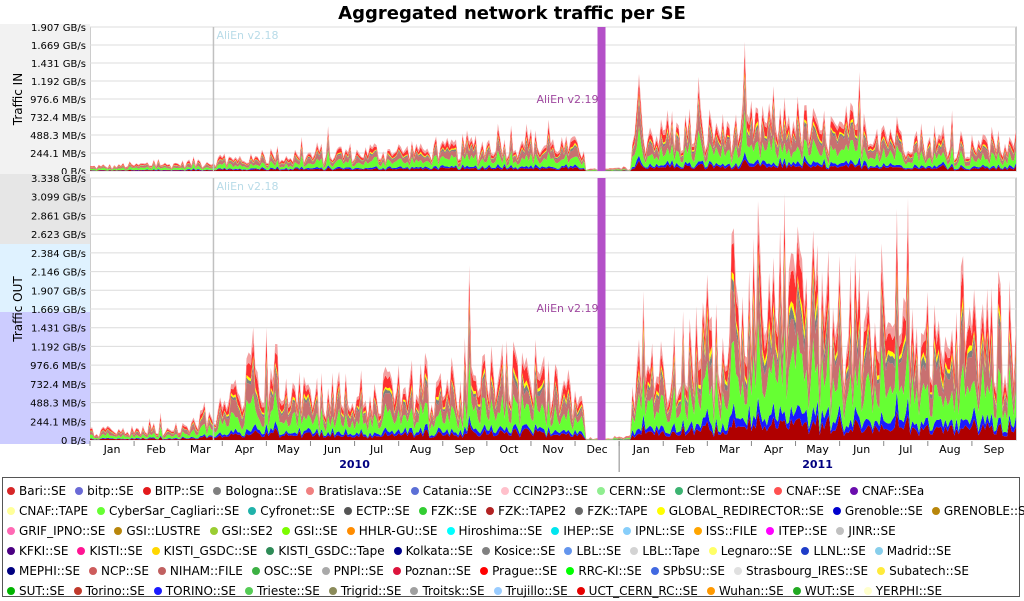  Describe the element at coordinates (247, 35) in the screenshot. I see `annotation-label: AliEn v2.18` at that location.